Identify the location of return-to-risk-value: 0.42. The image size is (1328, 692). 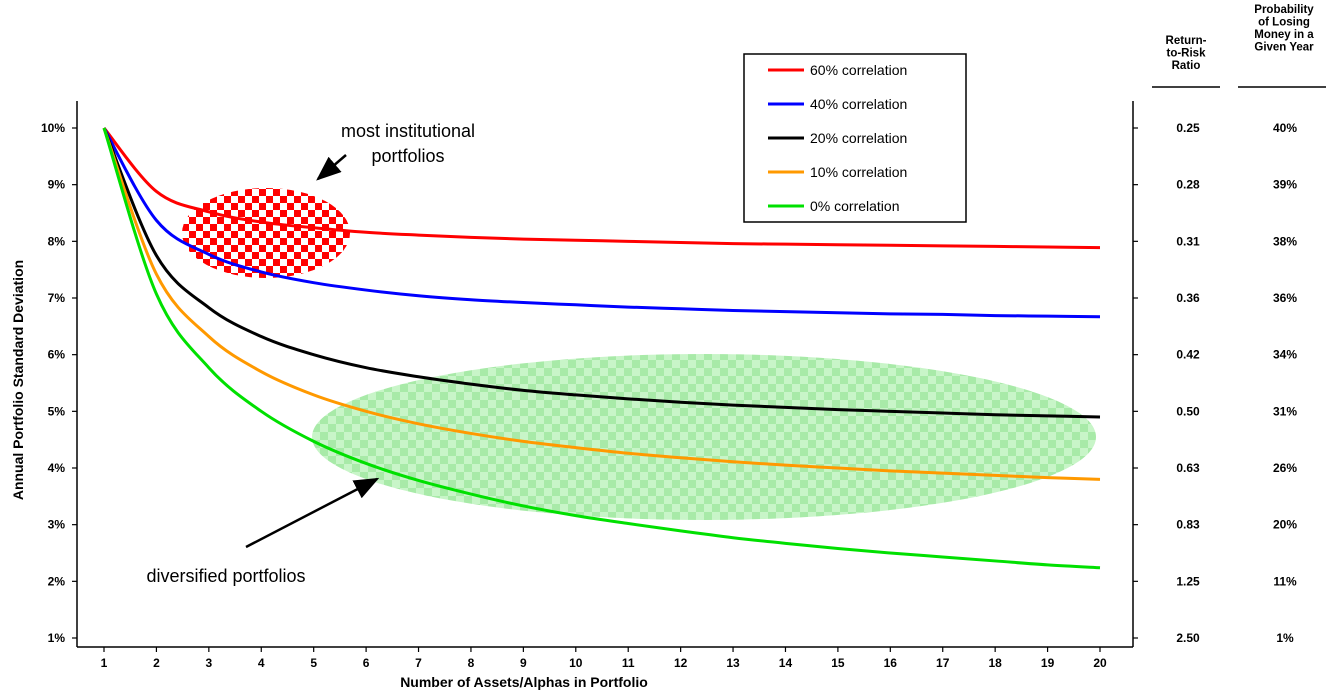
(1188, 355).